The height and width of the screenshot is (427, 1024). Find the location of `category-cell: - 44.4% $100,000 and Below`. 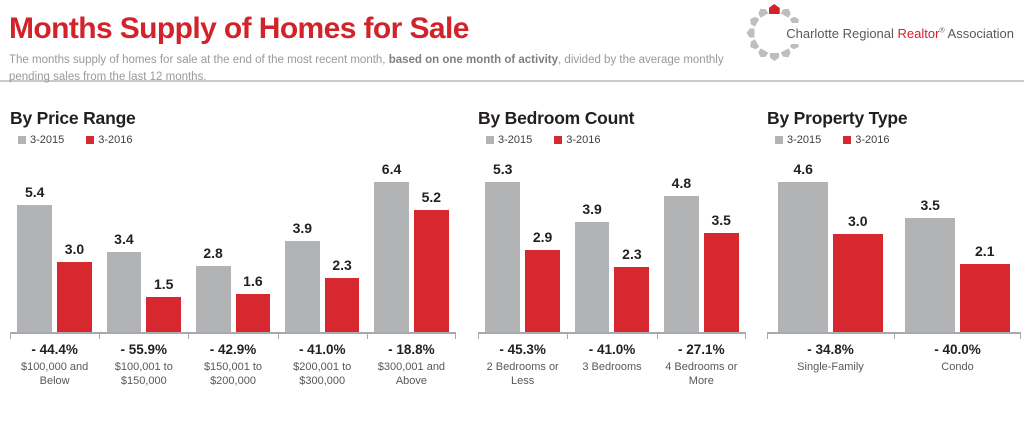

category-cell: - 44.4% $100,000 and Below is located at coordinates (54, 365).